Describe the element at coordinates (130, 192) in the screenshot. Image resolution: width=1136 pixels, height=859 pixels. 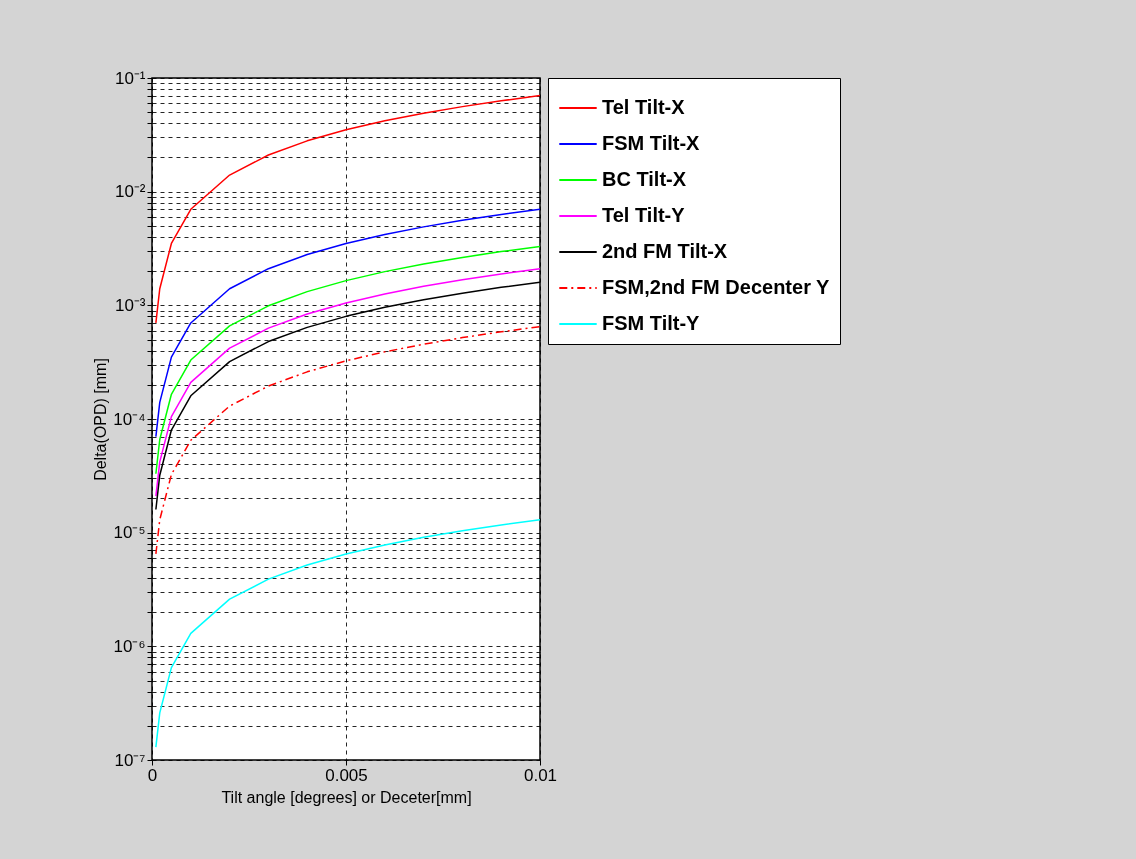
I see `y-tick-label: 10⁻²` at that location.